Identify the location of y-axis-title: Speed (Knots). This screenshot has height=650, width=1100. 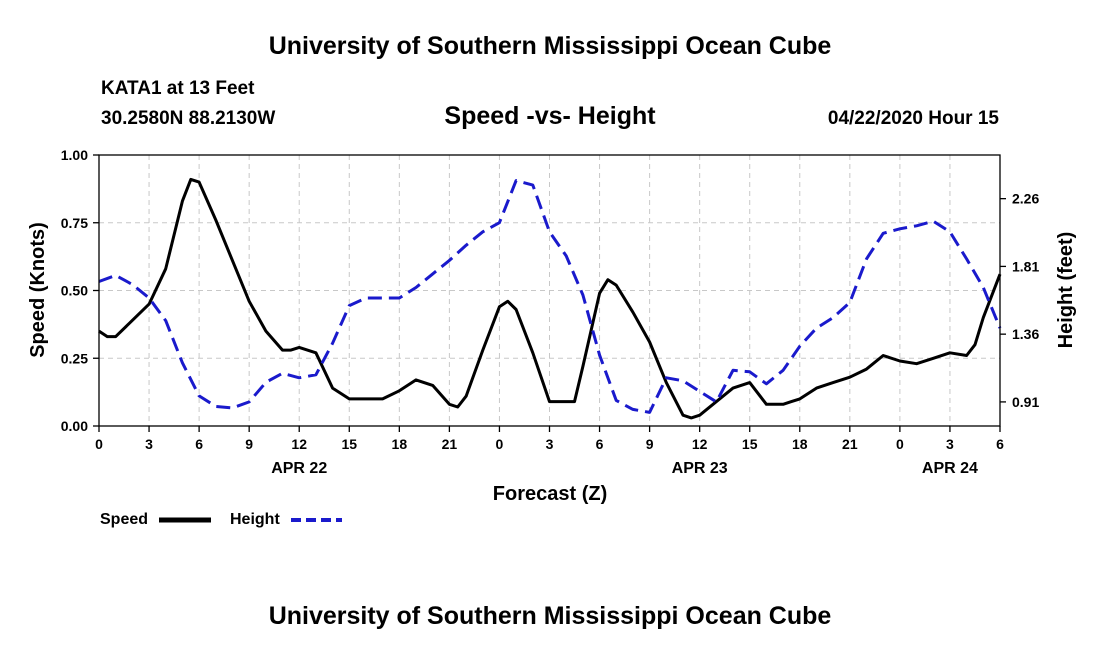
(38, 290).